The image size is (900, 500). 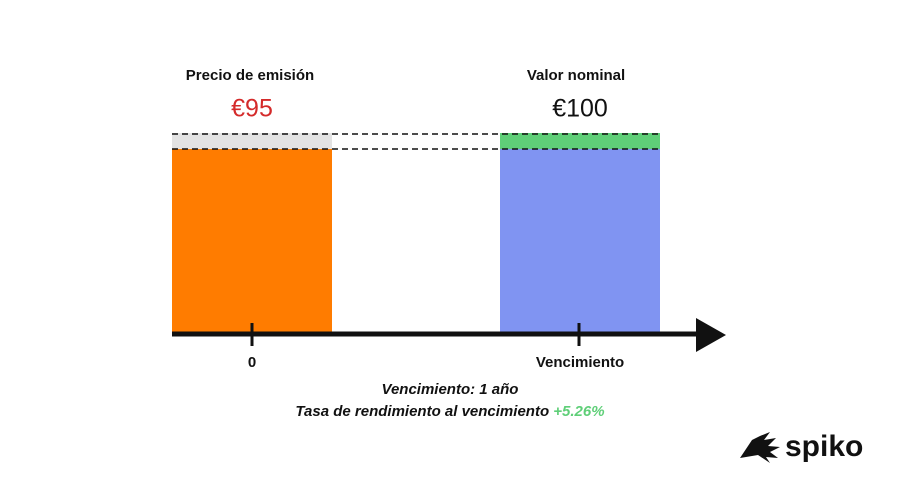 What do you see at coordinates (580, 141) in the screenshot?
I see `gain-stripe` at bounding box center [580, 141].